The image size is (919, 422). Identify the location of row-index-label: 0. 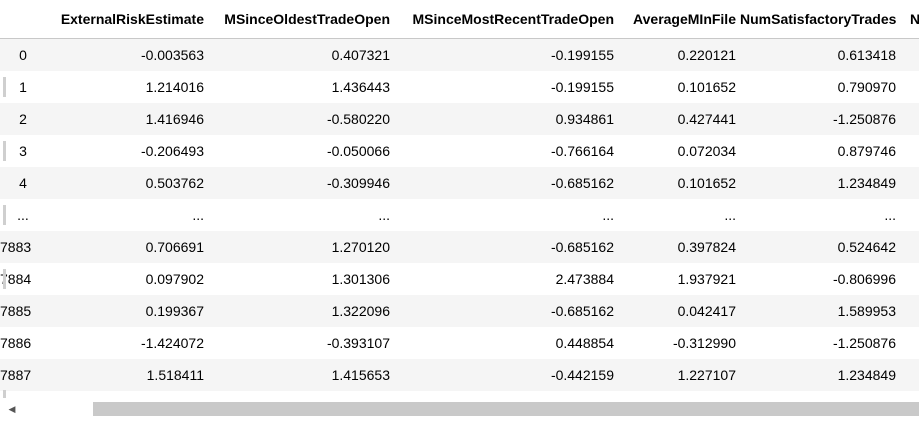
(23, 55).